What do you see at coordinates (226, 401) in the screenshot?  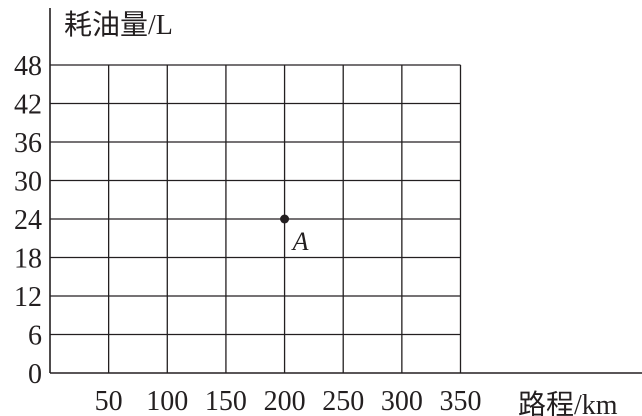 I see `x-tick-label: 150` at bounding box center [226, 401].